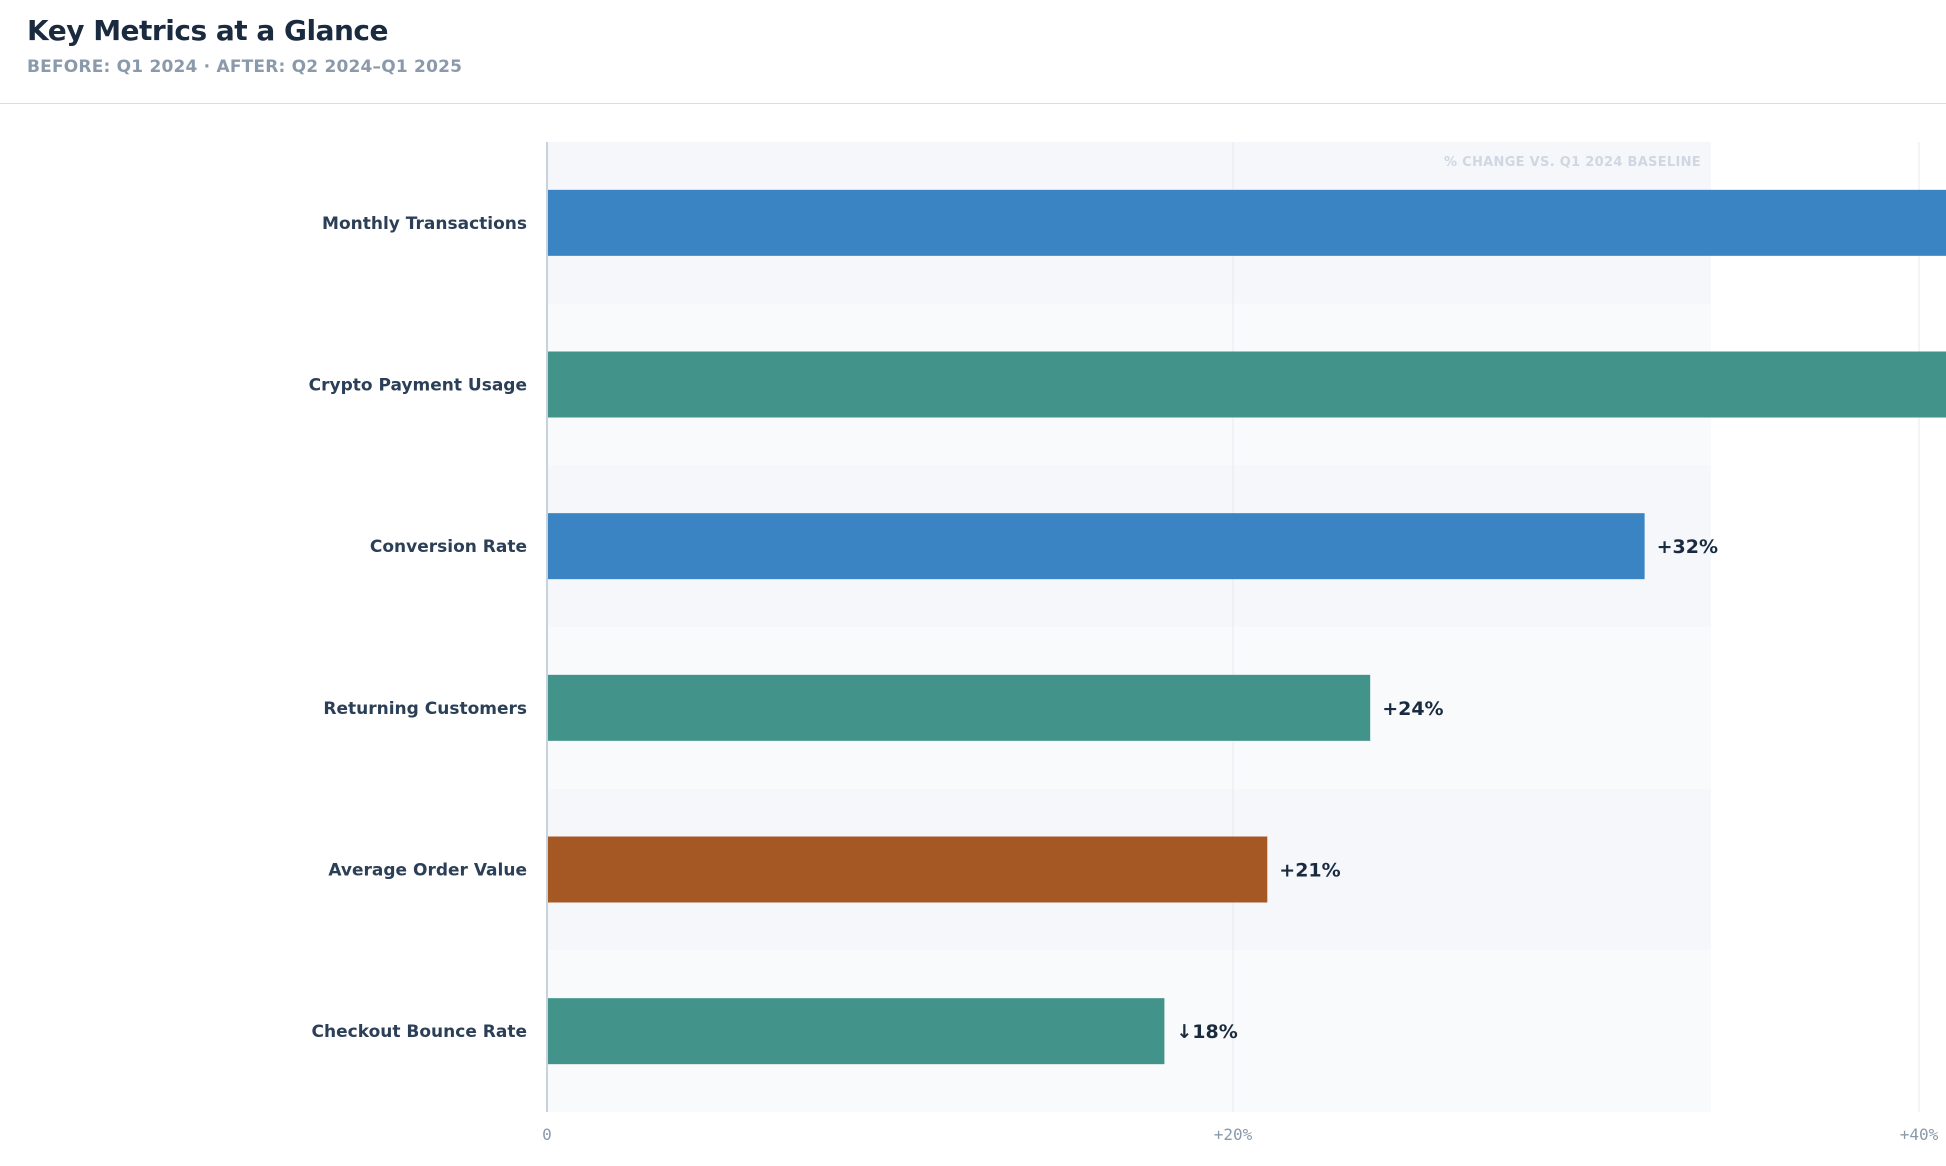 The image size is (1946, 1166). I want to click on x-tick-label: +20%, so click(1233, 1134).